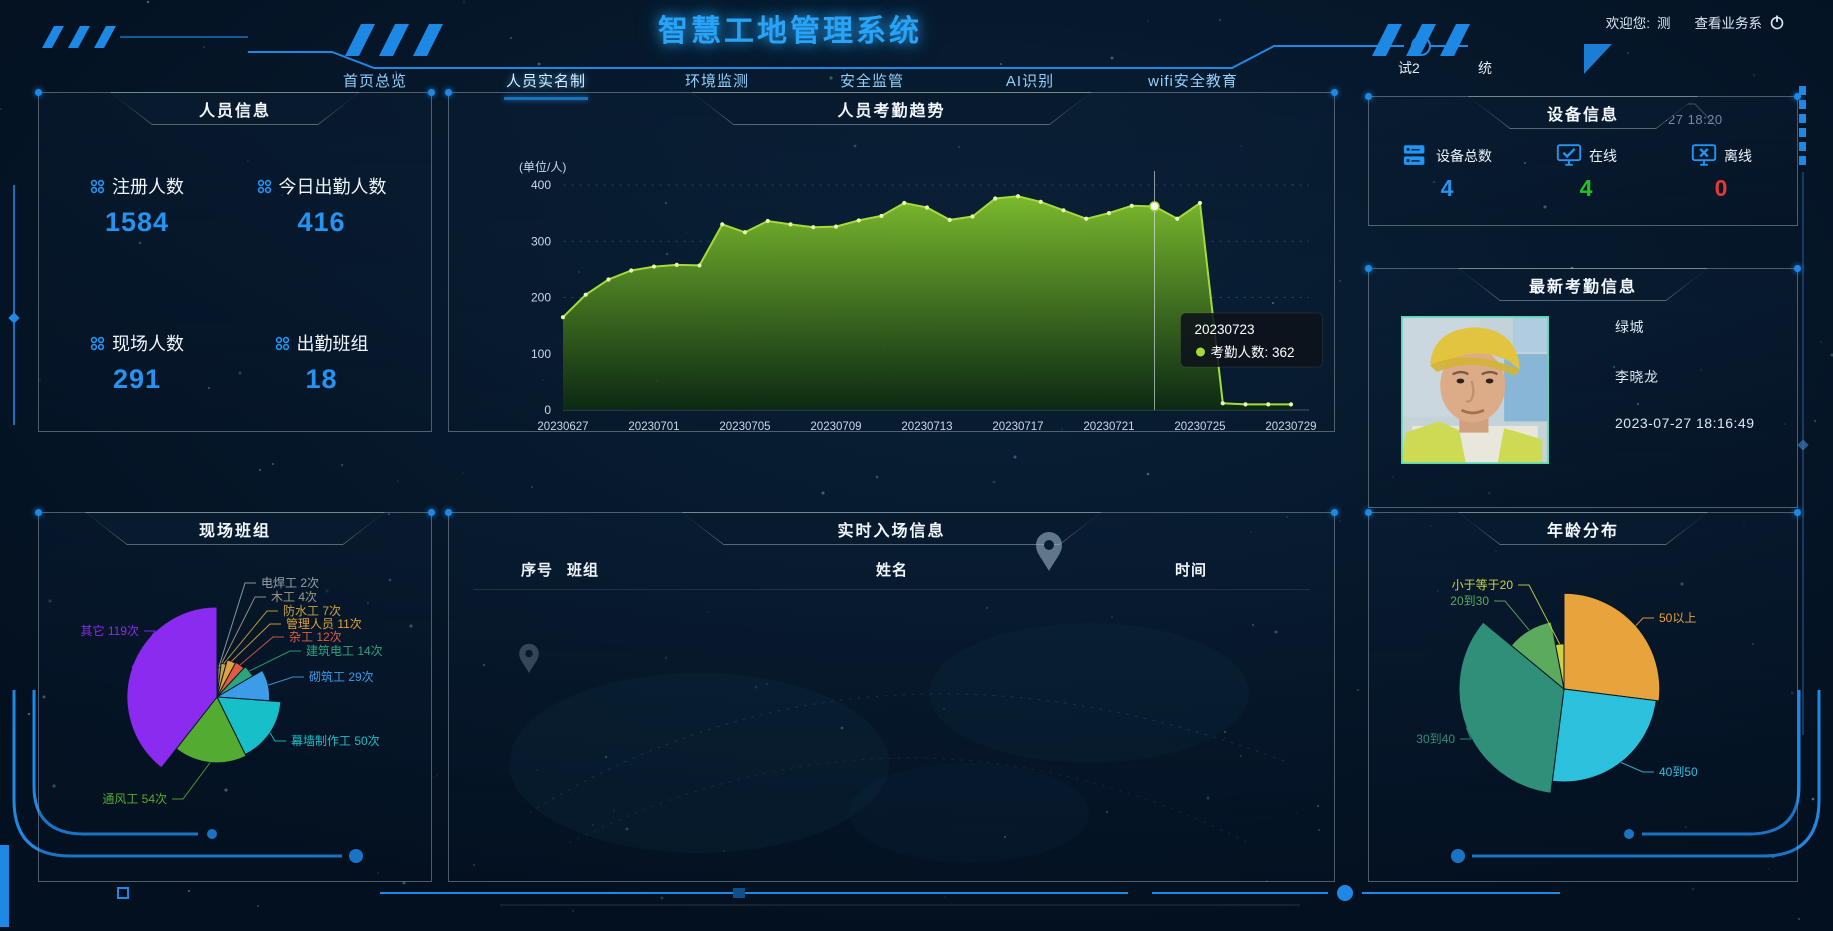 Image resolution: width=1833 pixels, height=931 pixels. What do you see at coordinates (375, 81) in the screenshot?
I see `tab-home: 首页总览` at bounding box center [375, 81].